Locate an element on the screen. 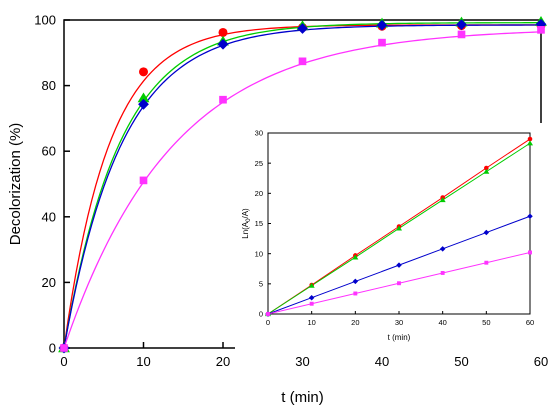 The width and height of the screenshot is (550, 408). main-x-tick-label: 20 is located at coordinates (223, 361).